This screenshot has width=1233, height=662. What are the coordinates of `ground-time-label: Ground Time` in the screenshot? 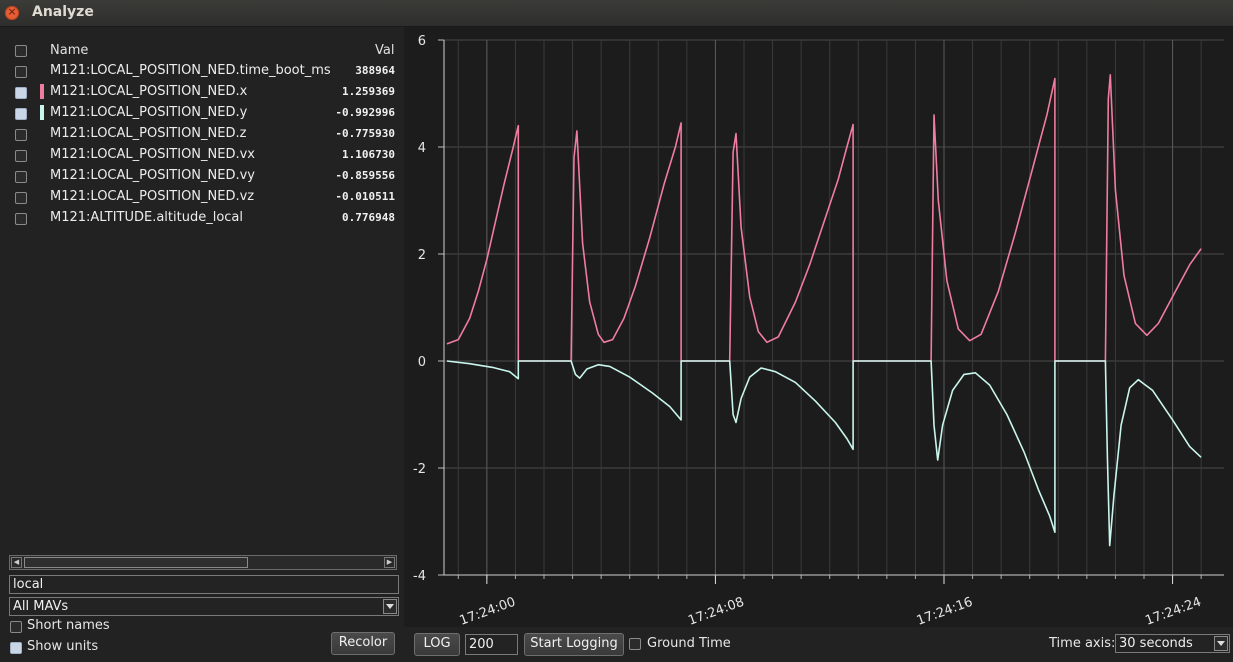 It's located at (689, 643).